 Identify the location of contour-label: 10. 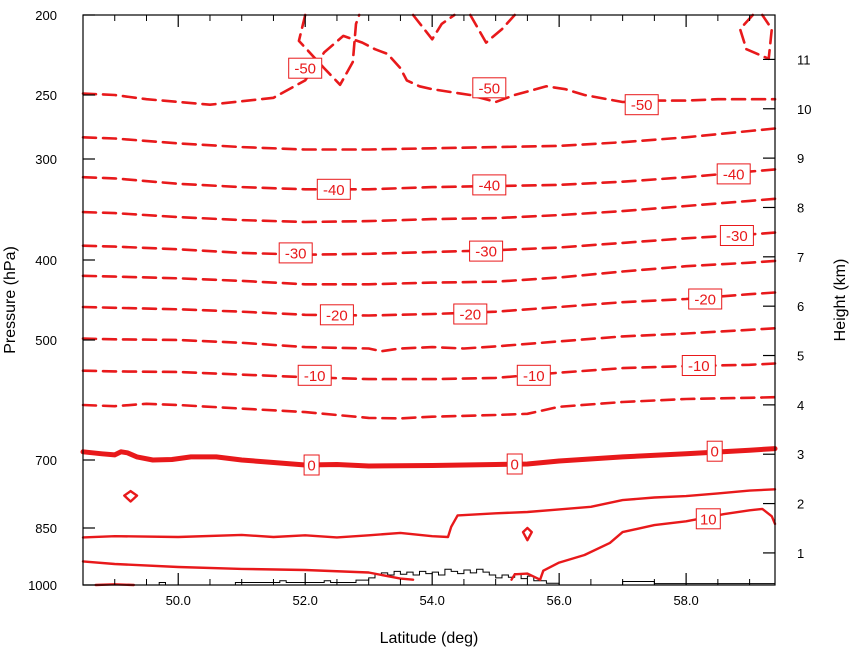
(708, 519).